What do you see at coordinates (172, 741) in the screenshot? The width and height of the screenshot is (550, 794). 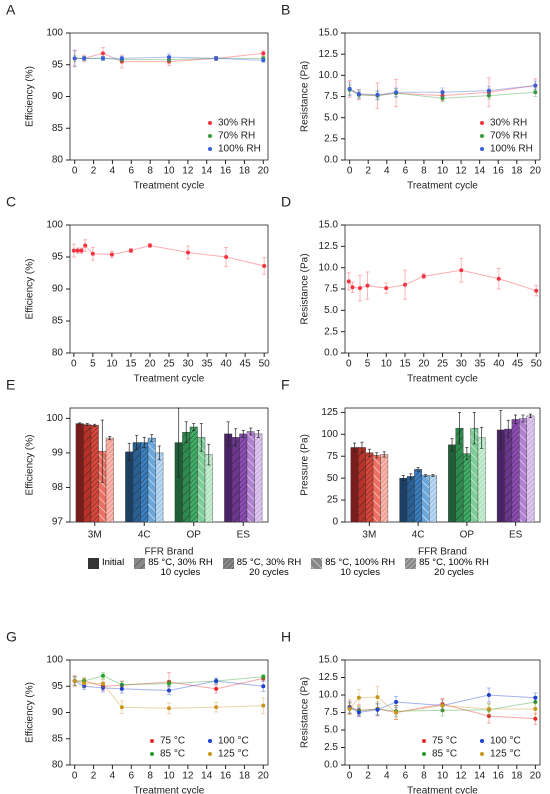 I see `legend-label: 75 °C` at bounding box center [172, 741].